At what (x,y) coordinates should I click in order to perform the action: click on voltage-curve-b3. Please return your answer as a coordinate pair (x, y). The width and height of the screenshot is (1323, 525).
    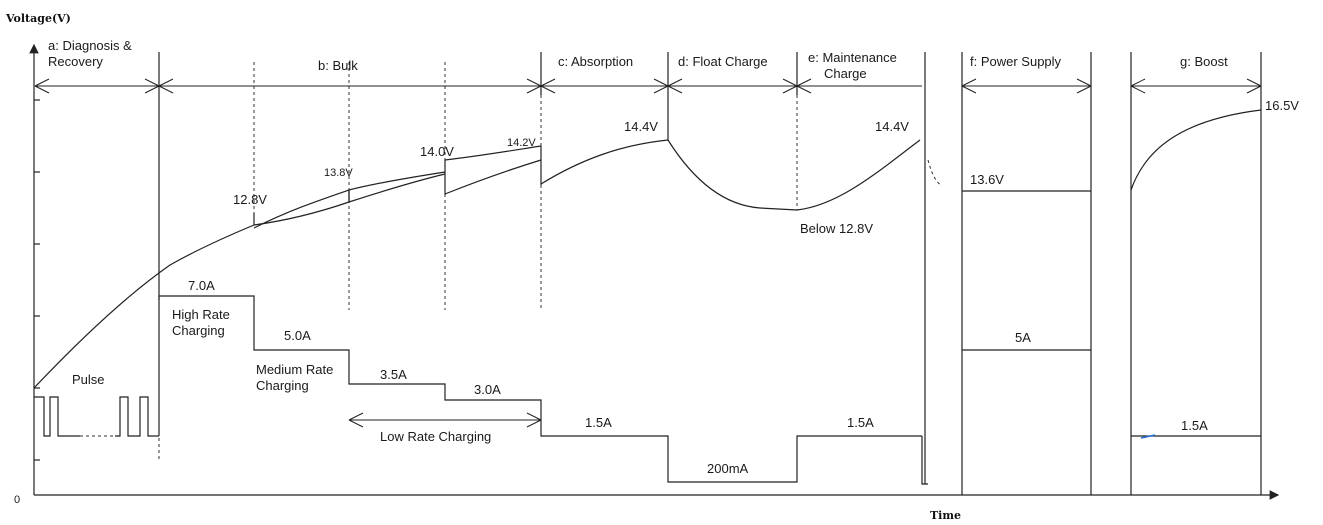
    Looking at the image, I should click on (493, 177).